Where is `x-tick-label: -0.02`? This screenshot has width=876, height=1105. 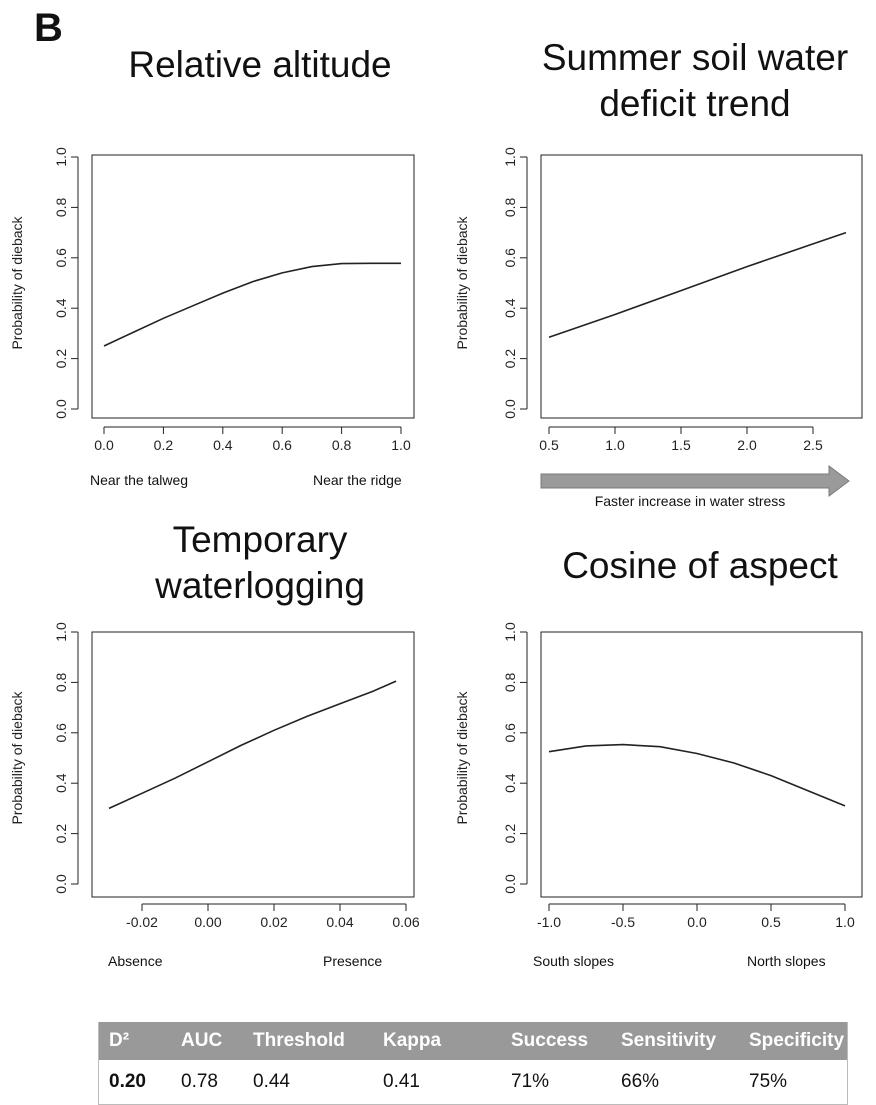
x-tick-label: -0.02 is located at coordinates (142, 922).